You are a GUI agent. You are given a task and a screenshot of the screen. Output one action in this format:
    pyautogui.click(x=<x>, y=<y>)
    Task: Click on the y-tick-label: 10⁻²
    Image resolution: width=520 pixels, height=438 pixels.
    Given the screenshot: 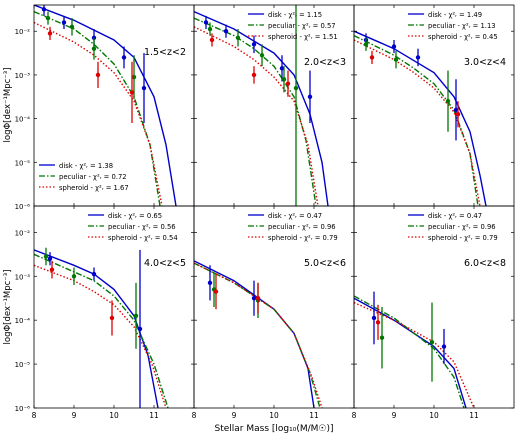 What is the action you would take?
    pyautogui.click(x=23, y=32)
    